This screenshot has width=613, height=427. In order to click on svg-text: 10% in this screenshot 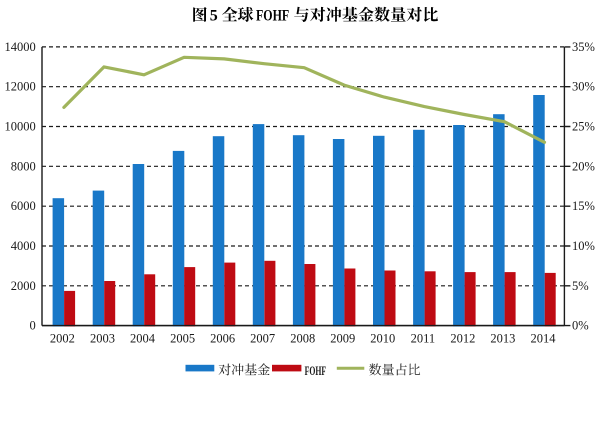, I will do `click(583, 246)`.